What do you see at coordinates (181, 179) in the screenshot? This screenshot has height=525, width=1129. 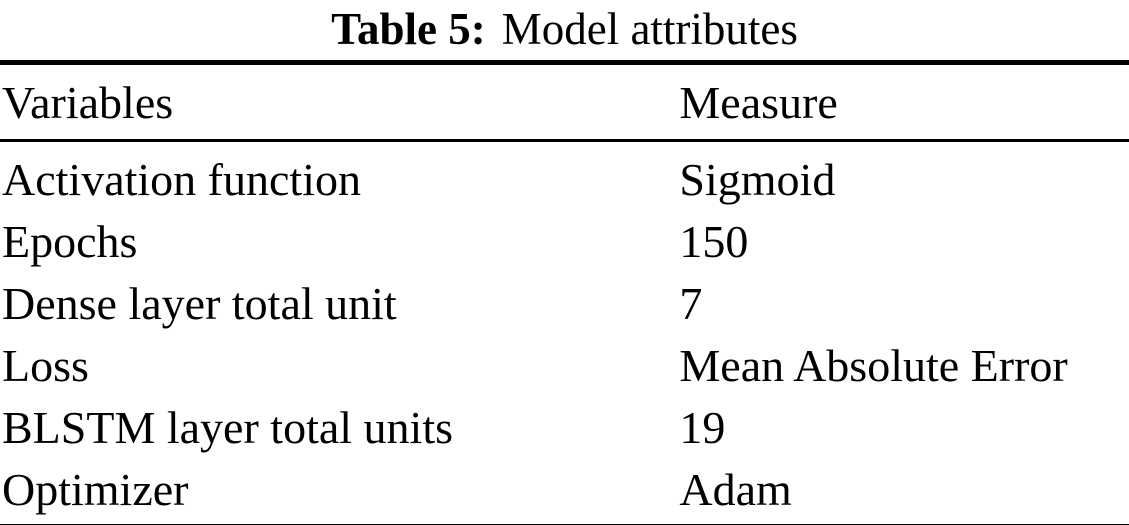 I see `cell-variable: Activation function` at bounding box center [181, 179].